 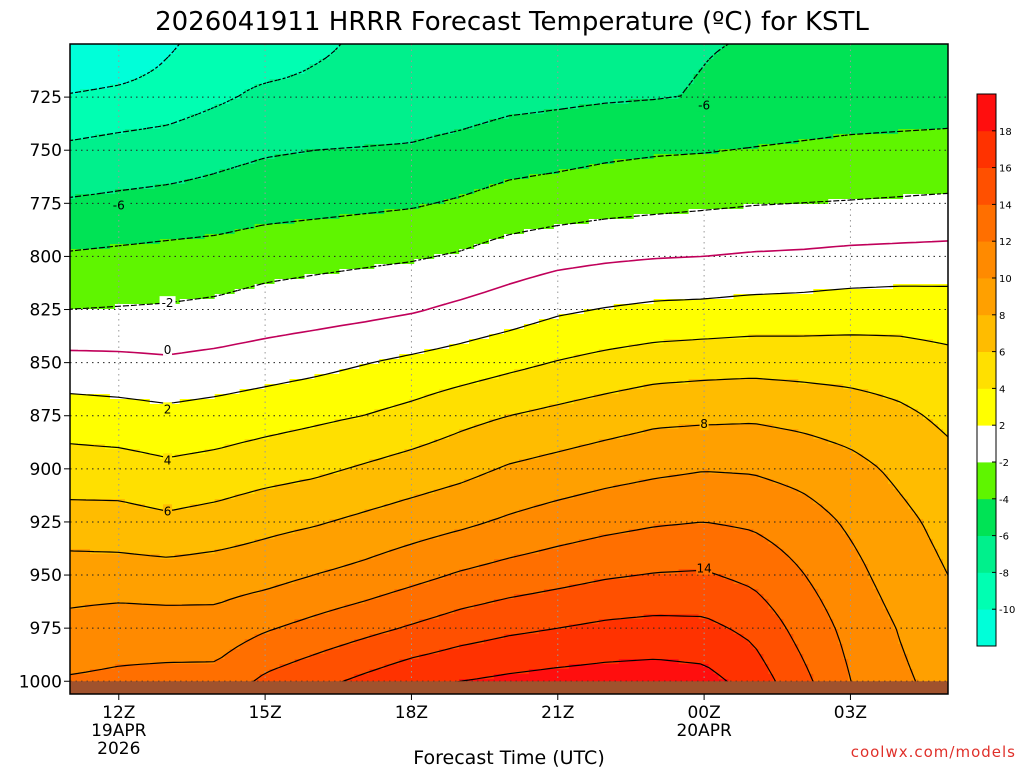 What do you see at coordinates (1004, 500) in the screenshot?
I see `colorbar-label: -4` at bounding box center [1004, 500].